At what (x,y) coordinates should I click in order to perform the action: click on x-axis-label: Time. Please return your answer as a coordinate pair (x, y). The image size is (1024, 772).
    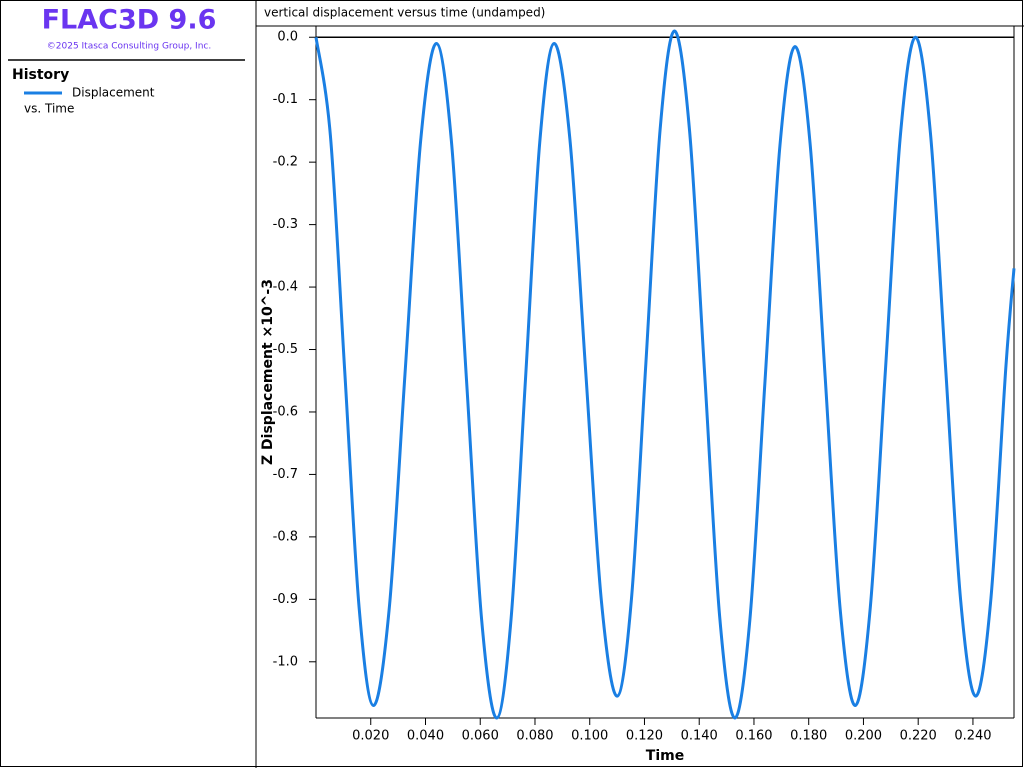
    Looking at the image, I should click on (665, 756).